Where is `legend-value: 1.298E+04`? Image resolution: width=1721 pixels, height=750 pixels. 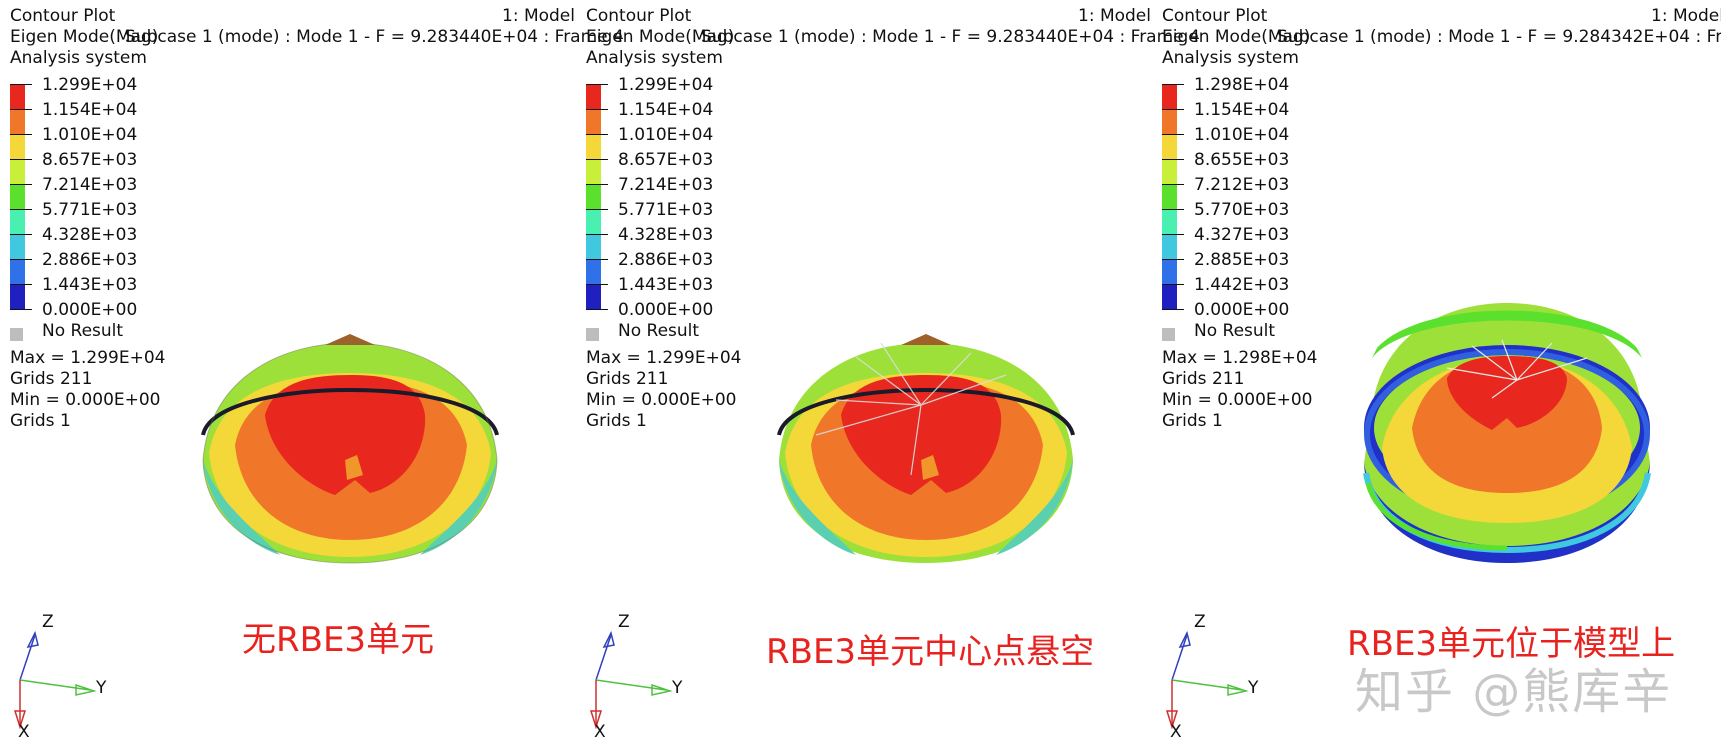
legend-value: 1.298E+04 is located at coordinates (1242, 85).